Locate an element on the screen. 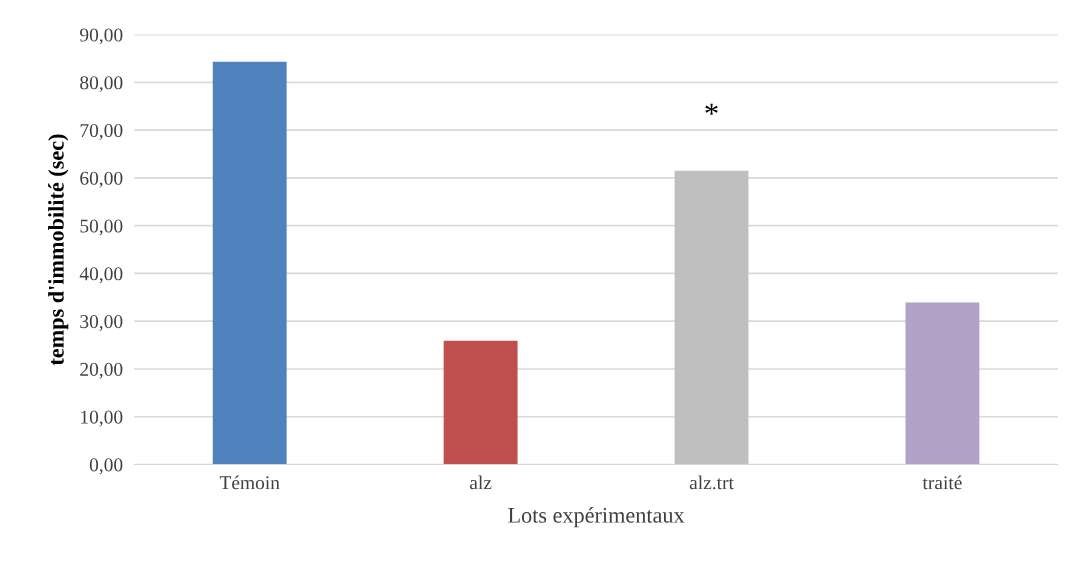  x-tick-label: Témoin is located at coordinates (249, 482).